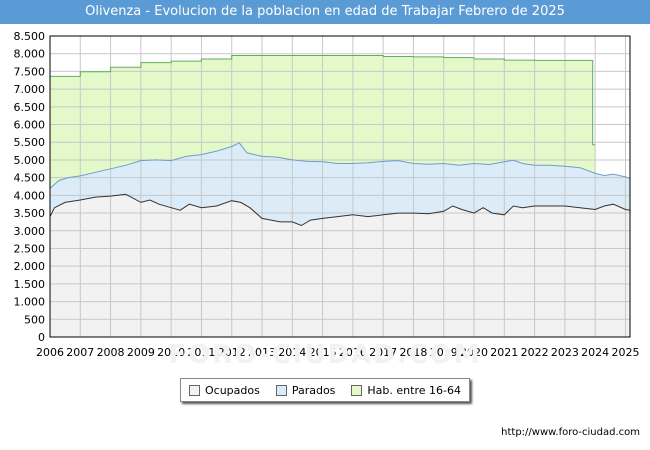 The width and height of the screenshot is (650, 450). Describe the element at coordinates (535, 352) in the screenshot. I see `x-tick-label: 2022` at that location.